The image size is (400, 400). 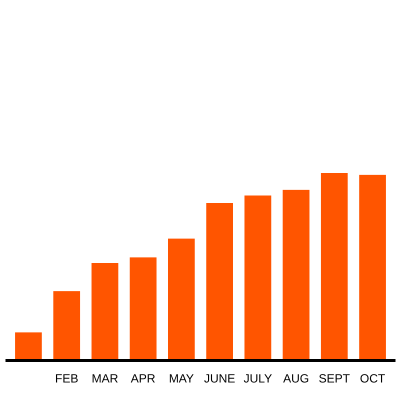 I want to click on x-tick-label: FEB, so click(x=66, y=379).